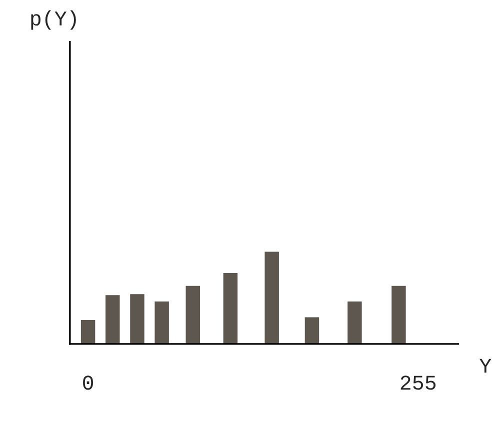  I want to click on x-tick-label: 0, so click(88, 383).